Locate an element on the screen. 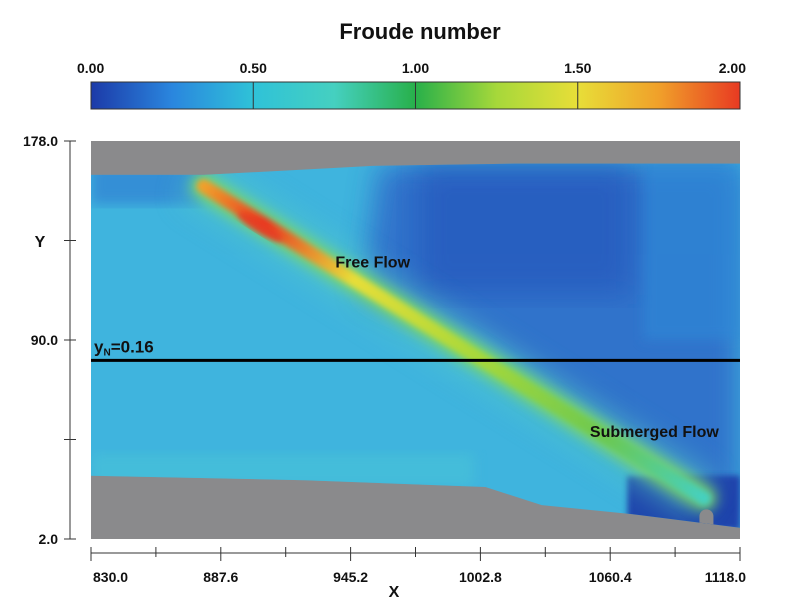  right-channel-zone is located at coordinates (691, 251).